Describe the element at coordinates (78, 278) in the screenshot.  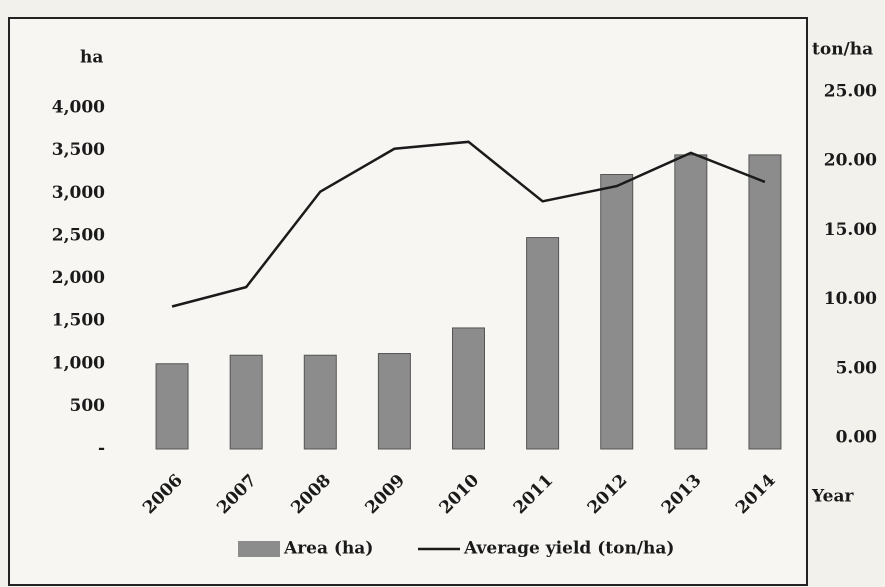
I see `y-tick-label: 2,000` at that location.